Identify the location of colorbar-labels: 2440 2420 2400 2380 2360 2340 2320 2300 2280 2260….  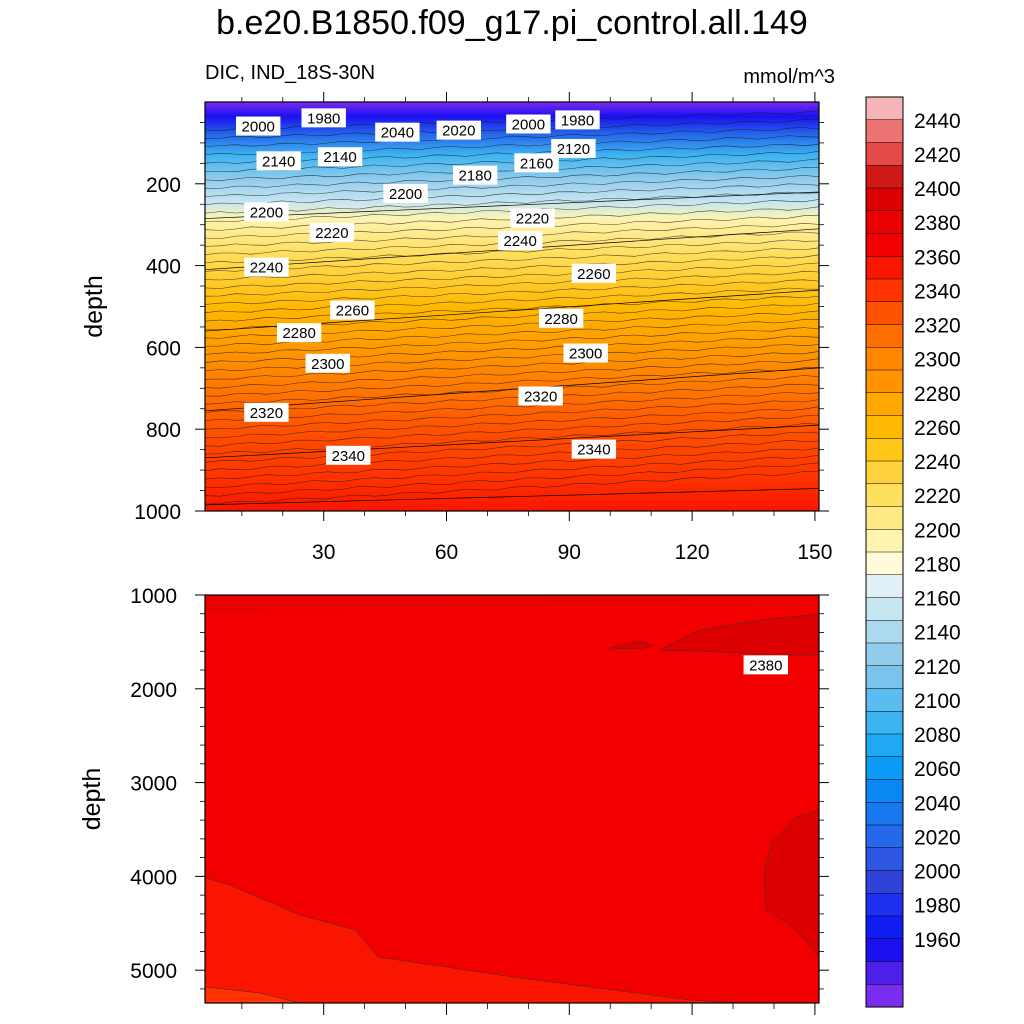
(937, 531).